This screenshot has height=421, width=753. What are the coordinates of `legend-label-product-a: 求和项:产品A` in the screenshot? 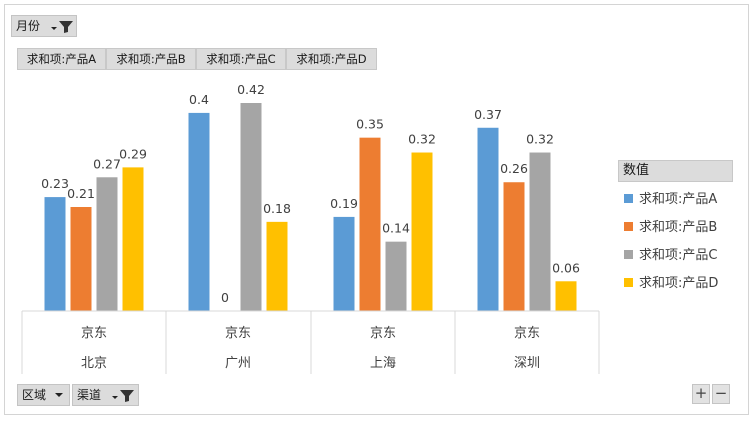 It's located at (678, 199).